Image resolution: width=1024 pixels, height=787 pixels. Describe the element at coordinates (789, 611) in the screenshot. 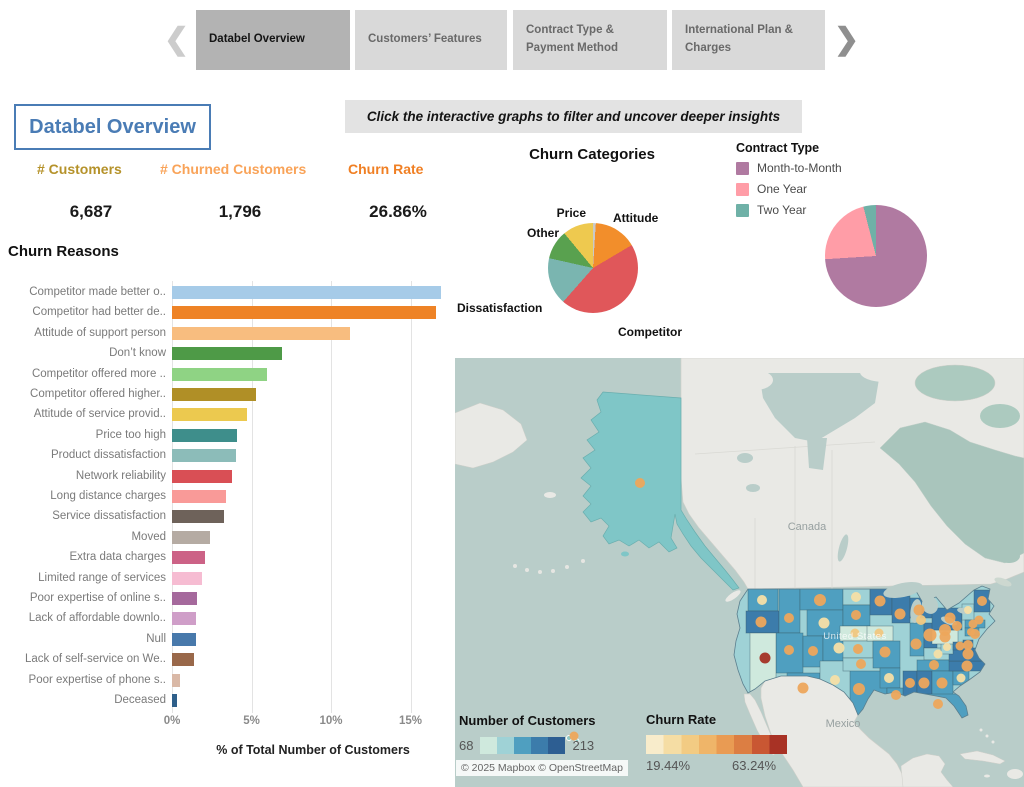

I see `state-shape-ID` at that location.